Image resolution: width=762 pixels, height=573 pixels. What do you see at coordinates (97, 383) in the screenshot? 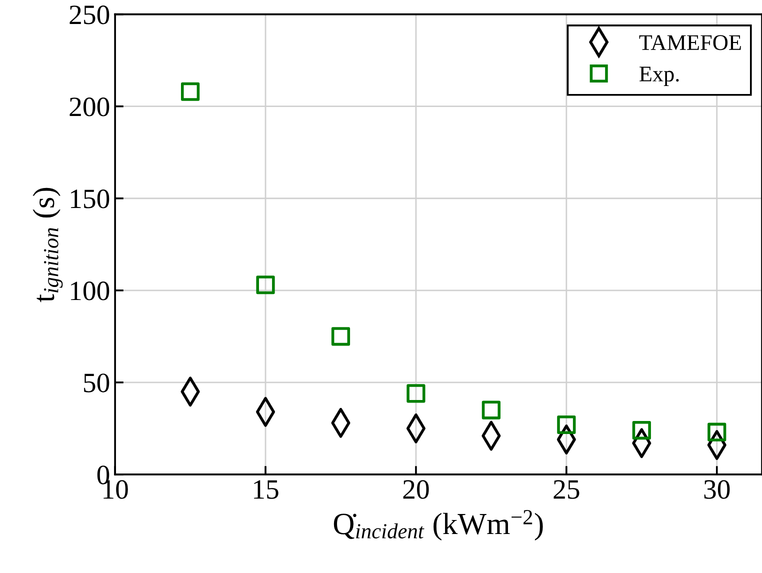
I see `y-tick-label: 50` at bounding box center [97, 383].